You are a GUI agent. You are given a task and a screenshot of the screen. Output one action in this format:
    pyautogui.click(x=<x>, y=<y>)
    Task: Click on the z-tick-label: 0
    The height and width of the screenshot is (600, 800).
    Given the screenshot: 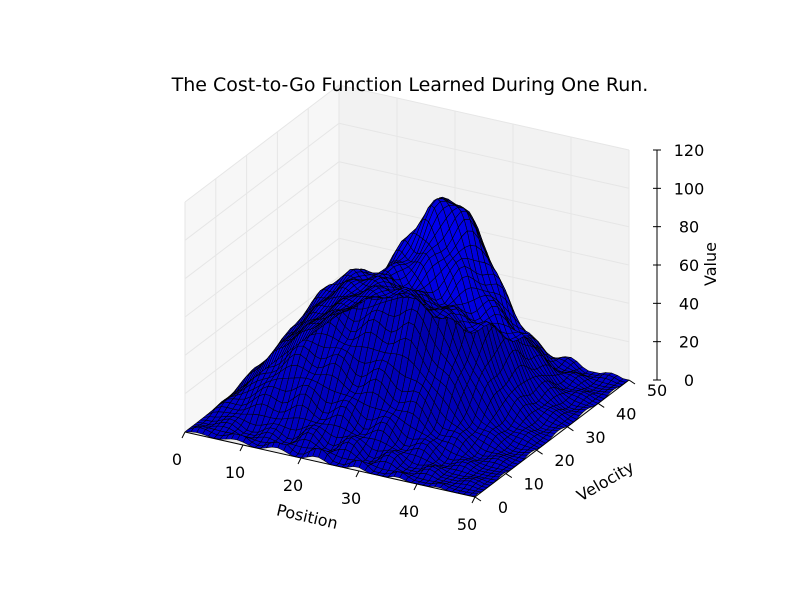 What is the action you would take?
    pyautogui.click(x=689, y=380)
    